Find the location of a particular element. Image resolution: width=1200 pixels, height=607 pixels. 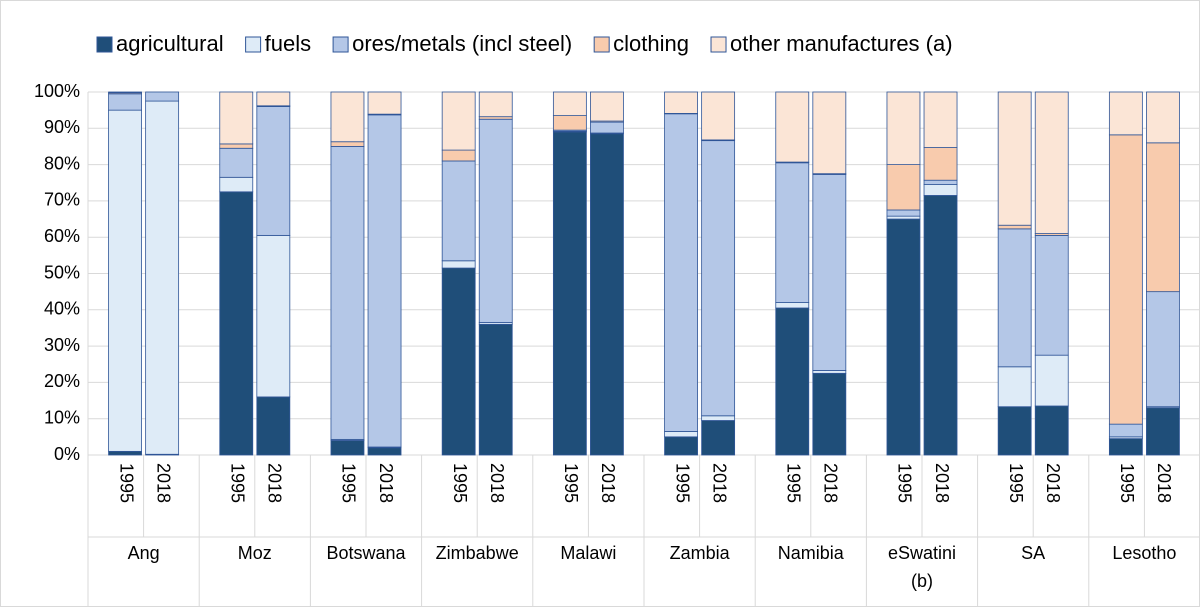

y-tick-label: 0% is located at coordinates (67, 454).